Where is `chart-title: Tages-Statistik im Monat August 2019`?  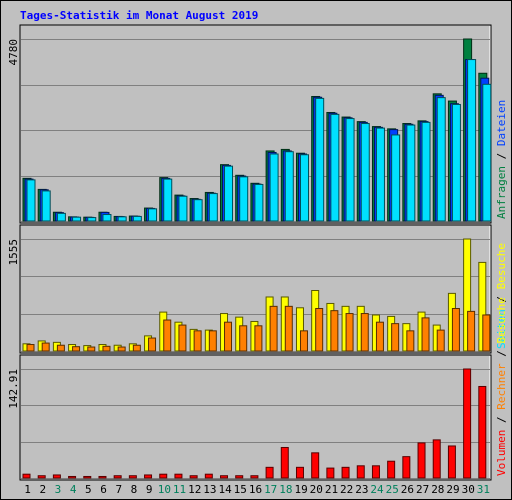 chart-title: Tages-Statistik im Monat August 2019 is located at coordinates (139, 15).